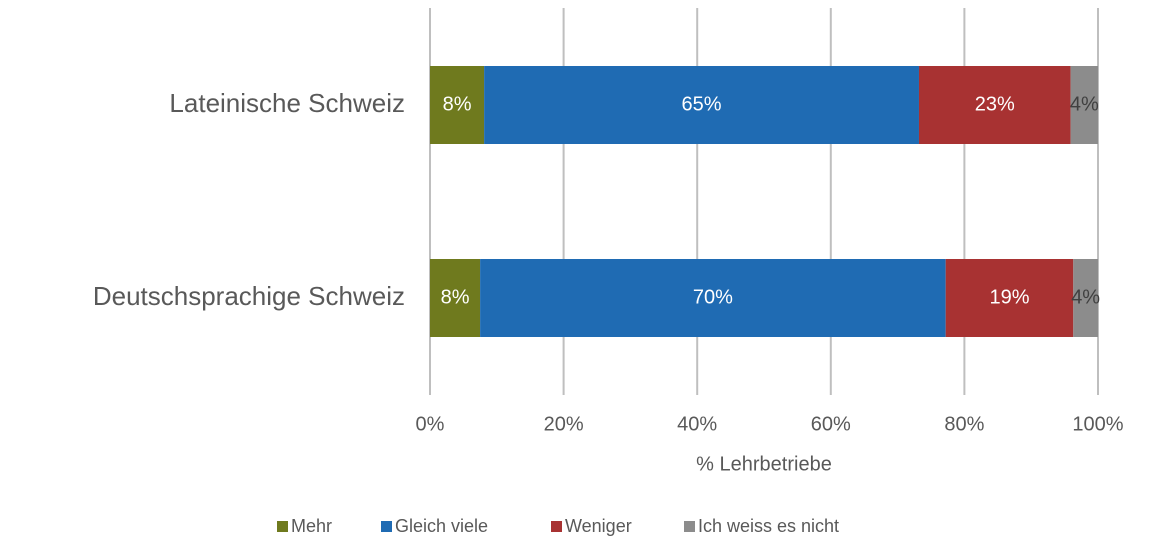 The width and height of the screenshot is (1152, 543). What do you see at coordinates (831, 424) in the screenshot?
I see `x-tick-label: 60%` at bounding box center [831, 424].